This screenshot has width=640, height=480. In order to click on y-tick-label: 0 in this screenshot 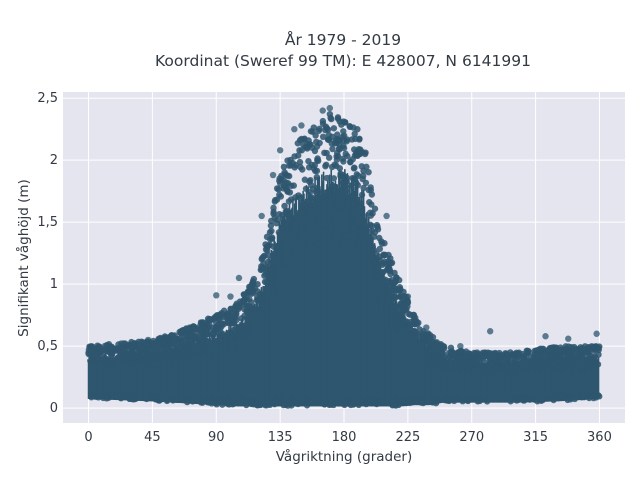, I will do `click(54, 408)`.